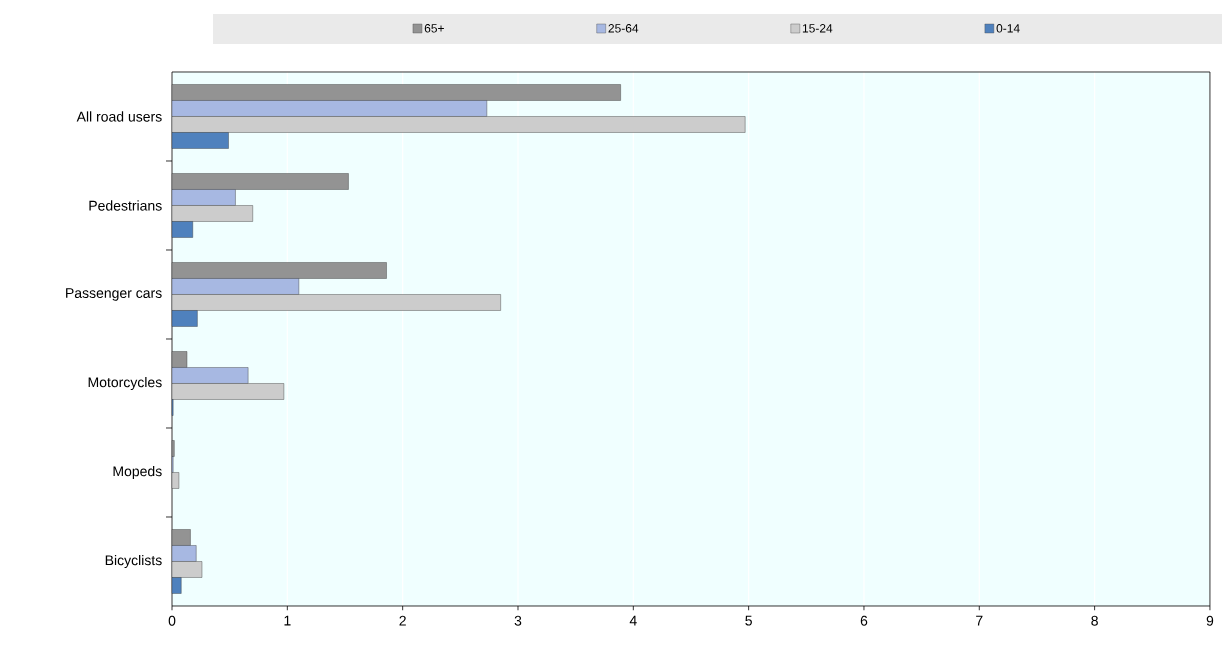  I want to click on x-tick-label: 6, so click(864, 620).